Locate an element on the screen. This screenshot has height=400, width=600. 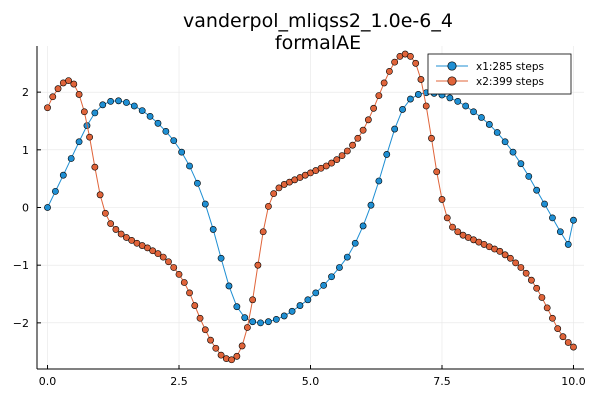
x-tick-label: 7.5 is located at coordinates (442, 381).